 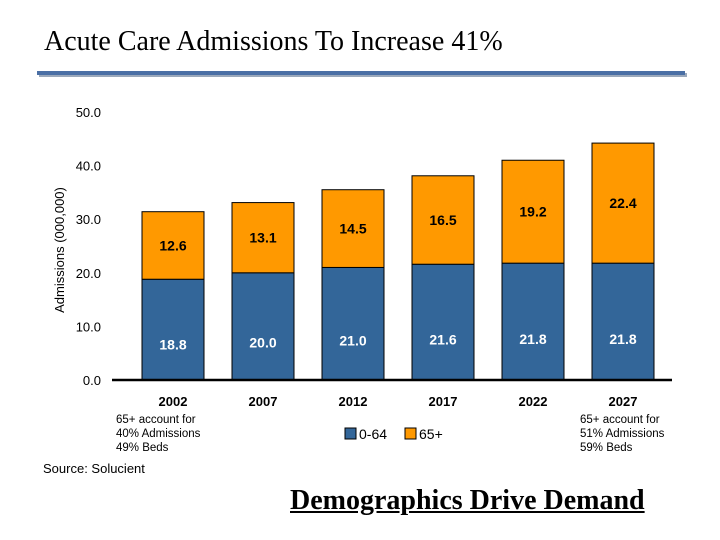 I want to click on y-tick-label: 30.0, so click(x=88, y=219).